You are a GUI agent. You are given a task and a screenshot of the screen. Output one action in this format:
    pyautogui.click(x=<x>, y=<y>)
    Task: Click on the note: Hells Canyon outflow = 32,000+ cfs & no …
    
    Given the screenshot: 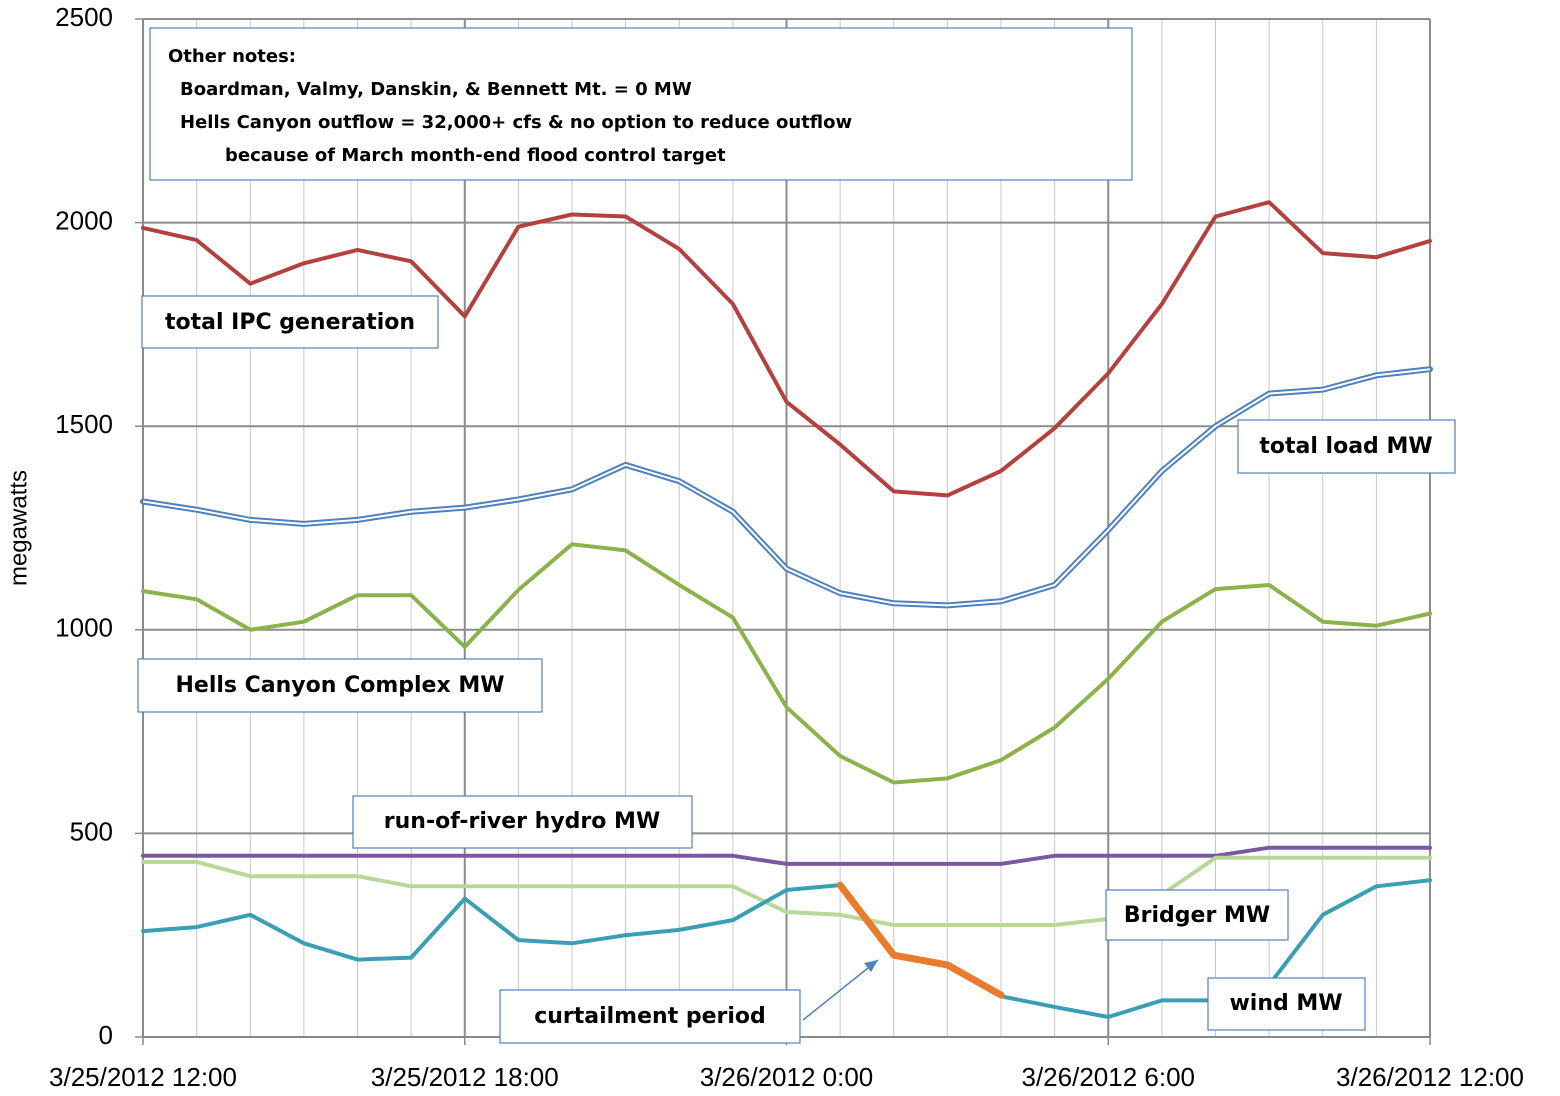 What is the action you would take?
    pyautogui.click(x=516, y=122)
    